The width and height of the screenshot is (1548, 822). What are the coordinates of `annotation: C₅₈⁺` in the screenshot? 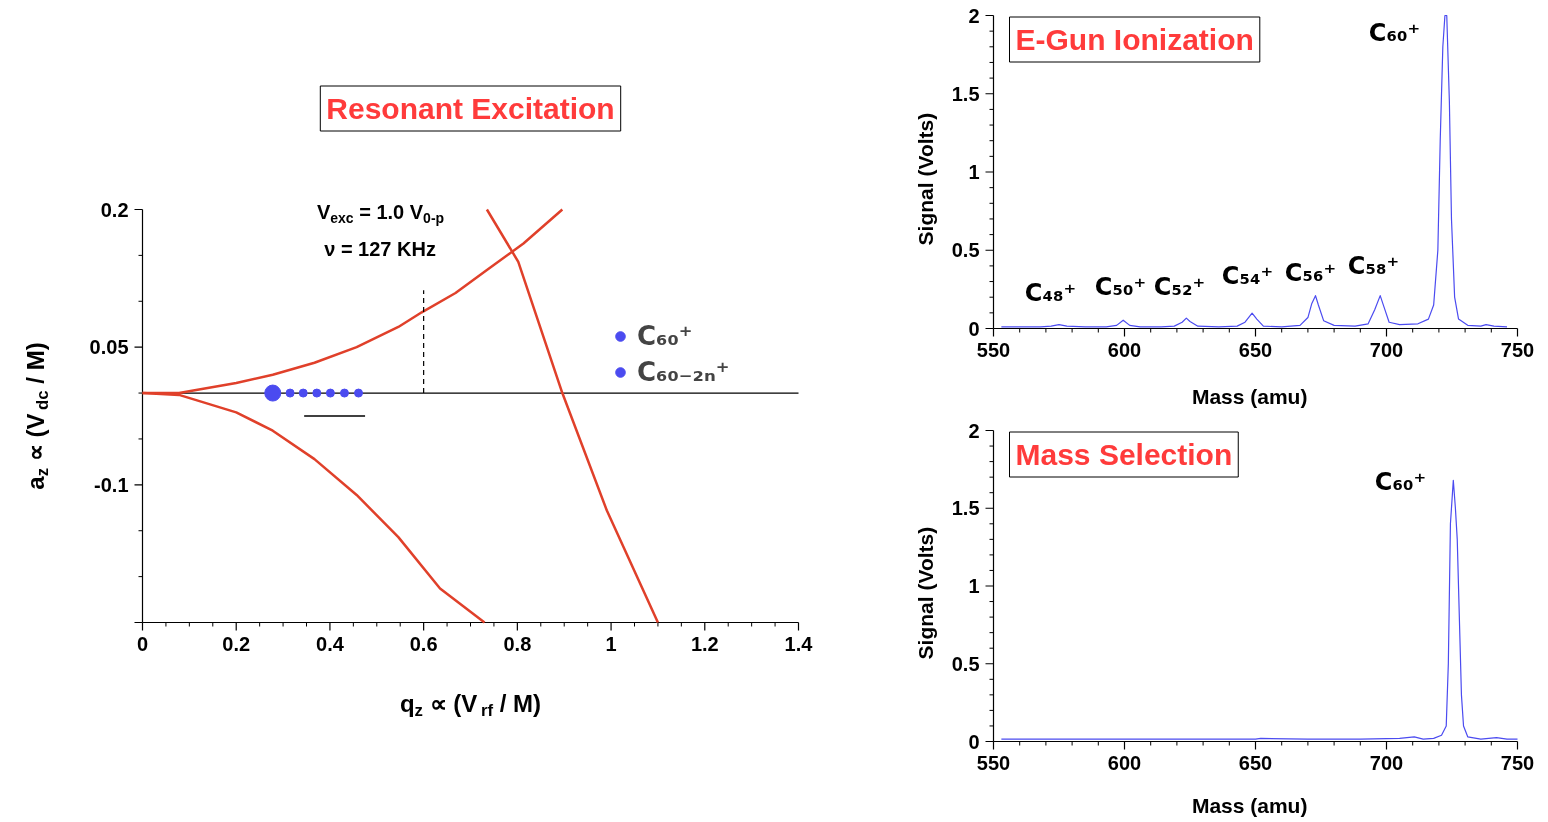 It's located at (1373, 265).